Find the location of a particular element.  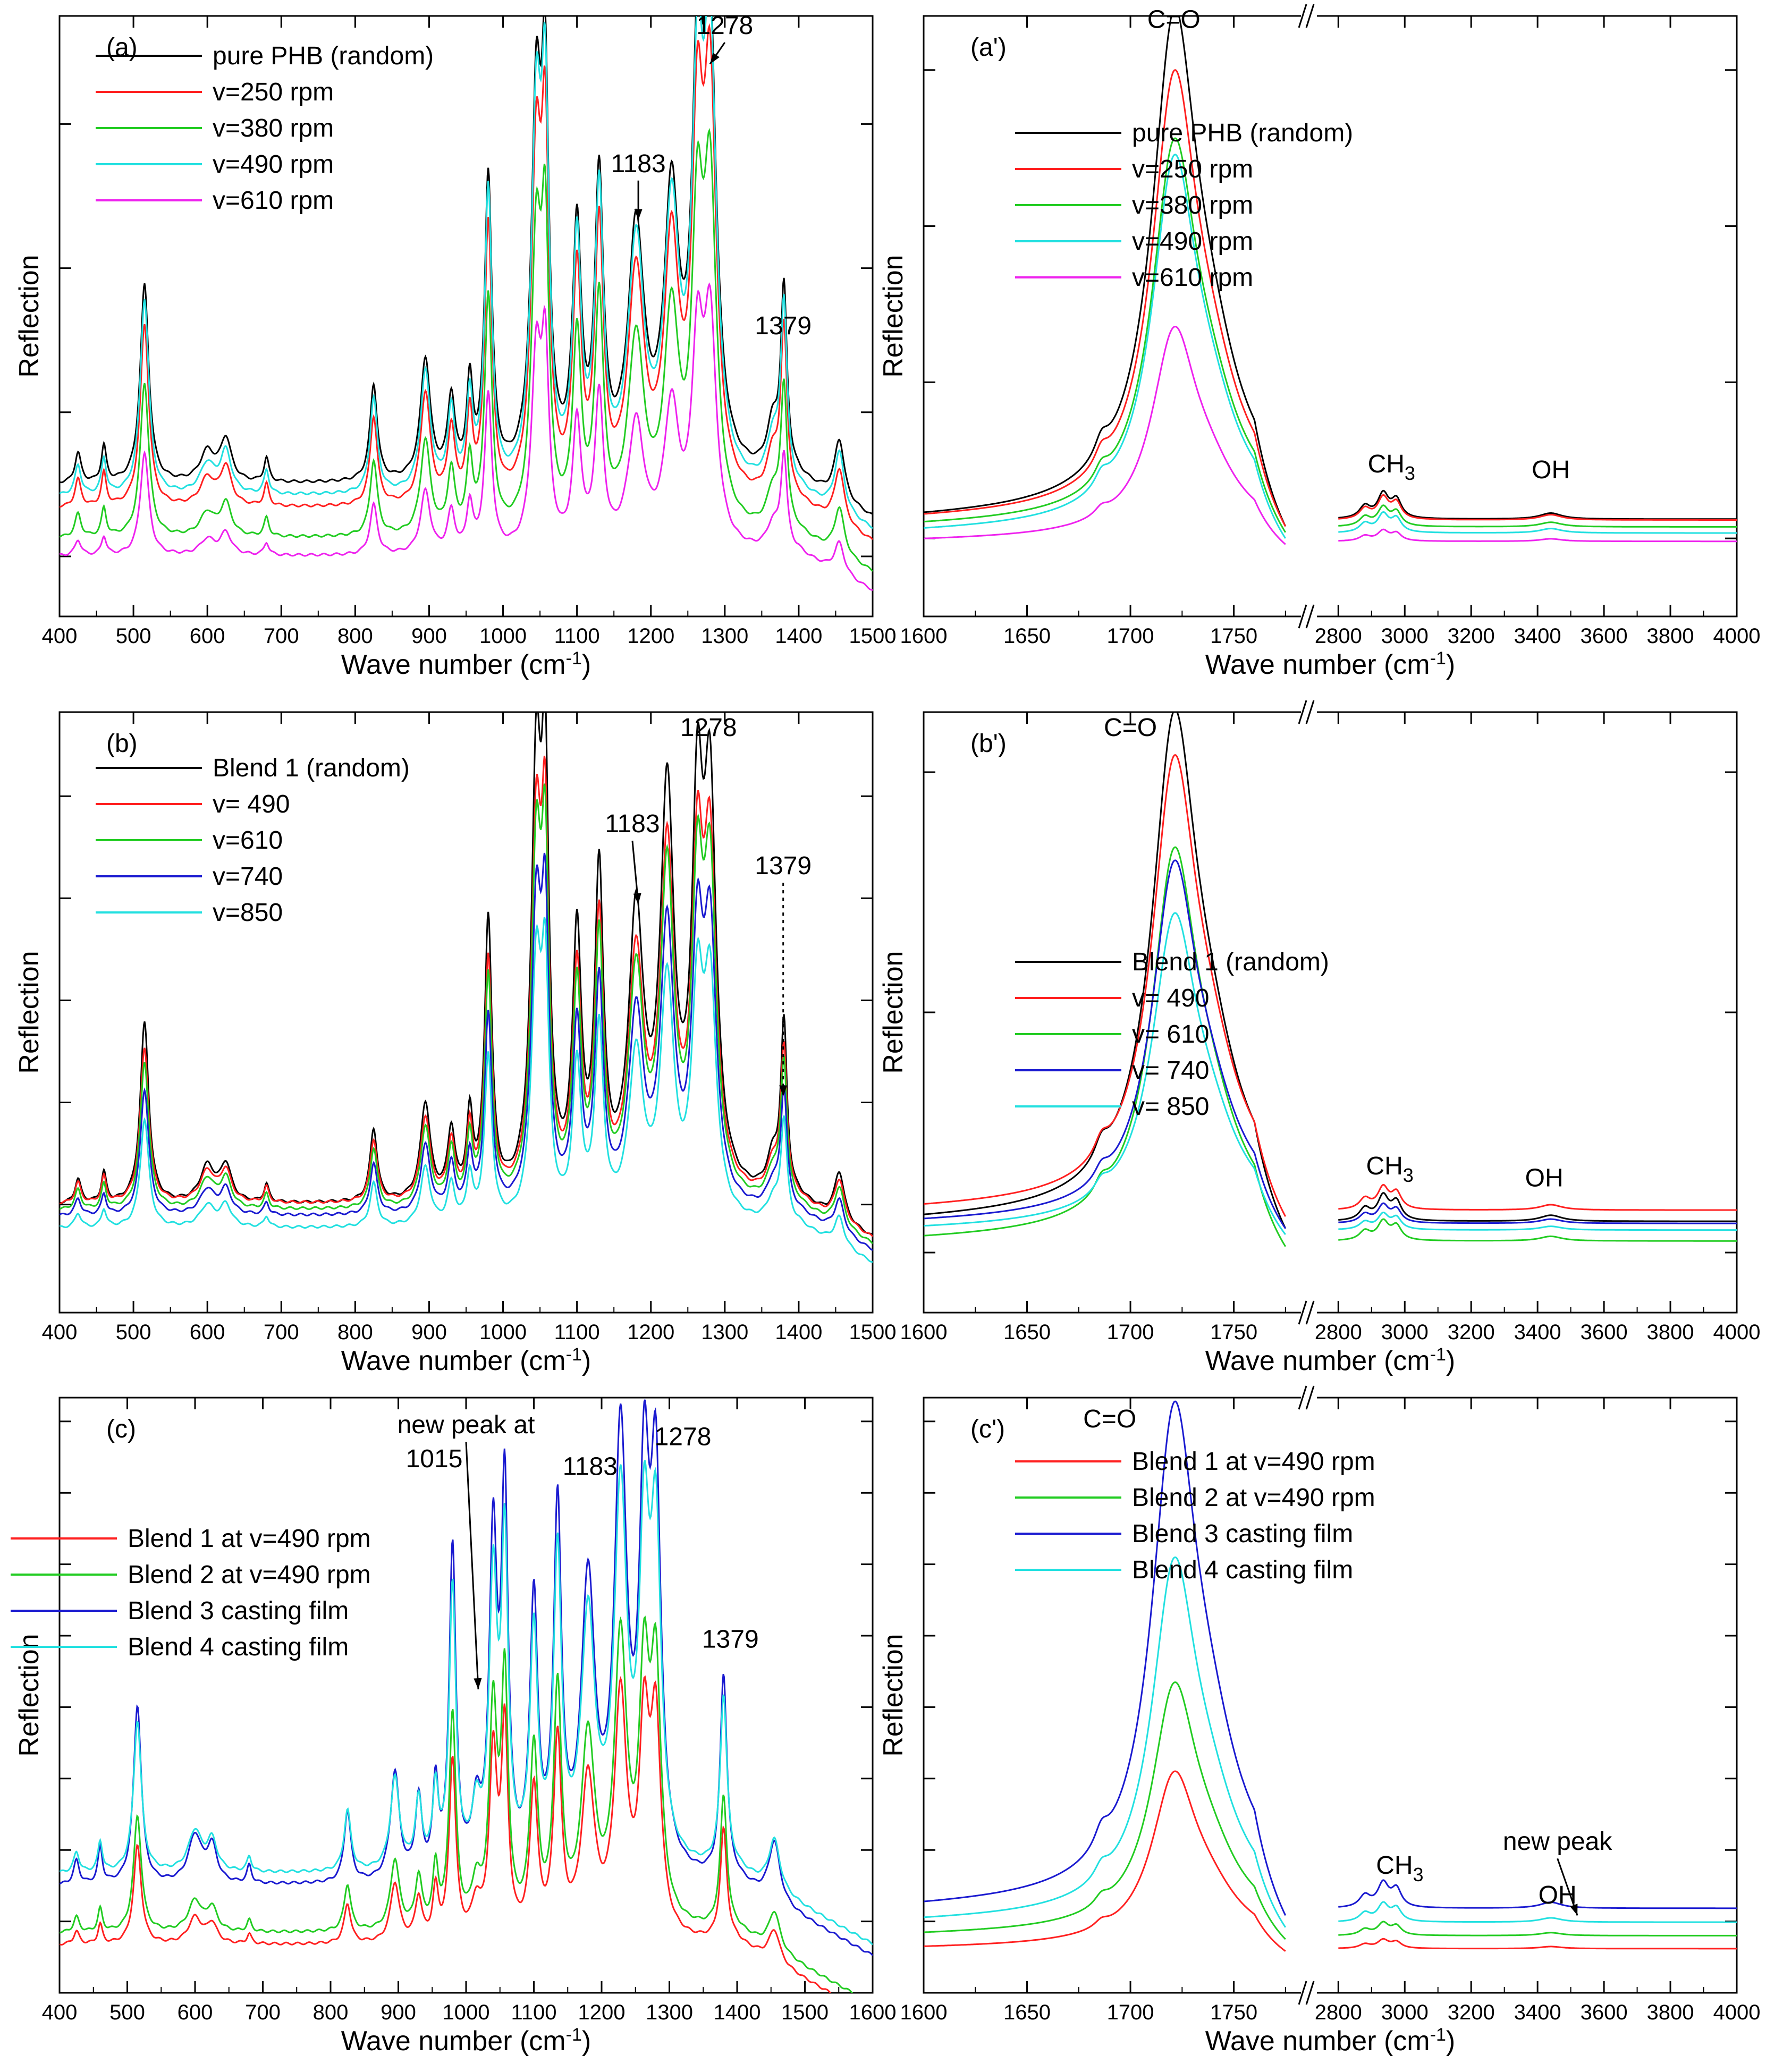

x-tick-label: 1100 is located at coordinates (577, 636).